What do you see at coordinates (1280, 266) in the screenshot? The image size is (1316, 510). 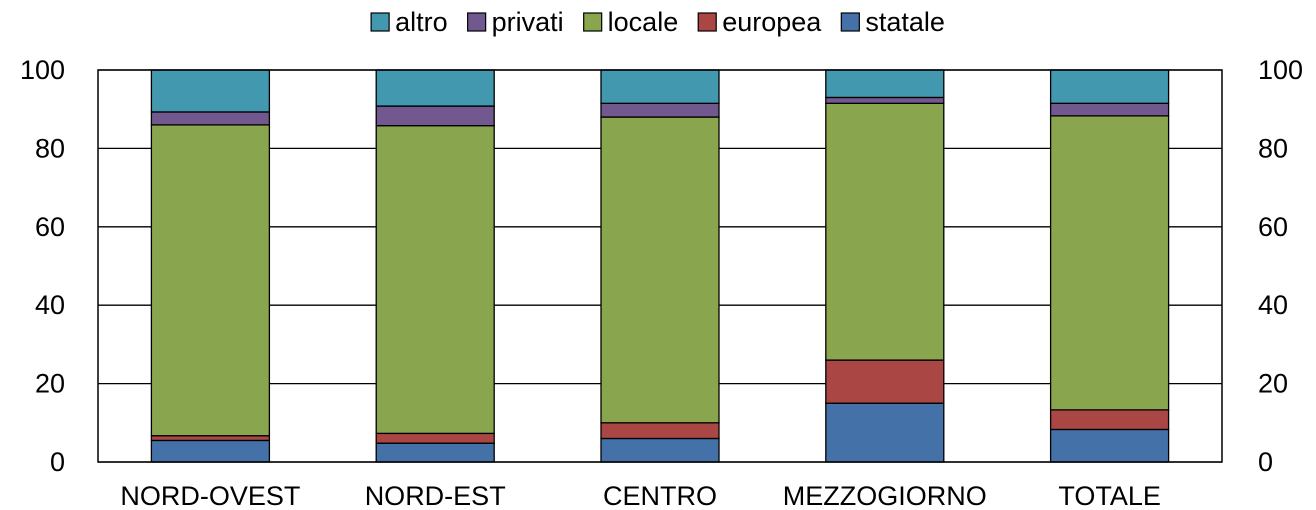 I see `y-axis-right-ticks: 0 20 40 60 80 100` at bounding box center [1280, 266].